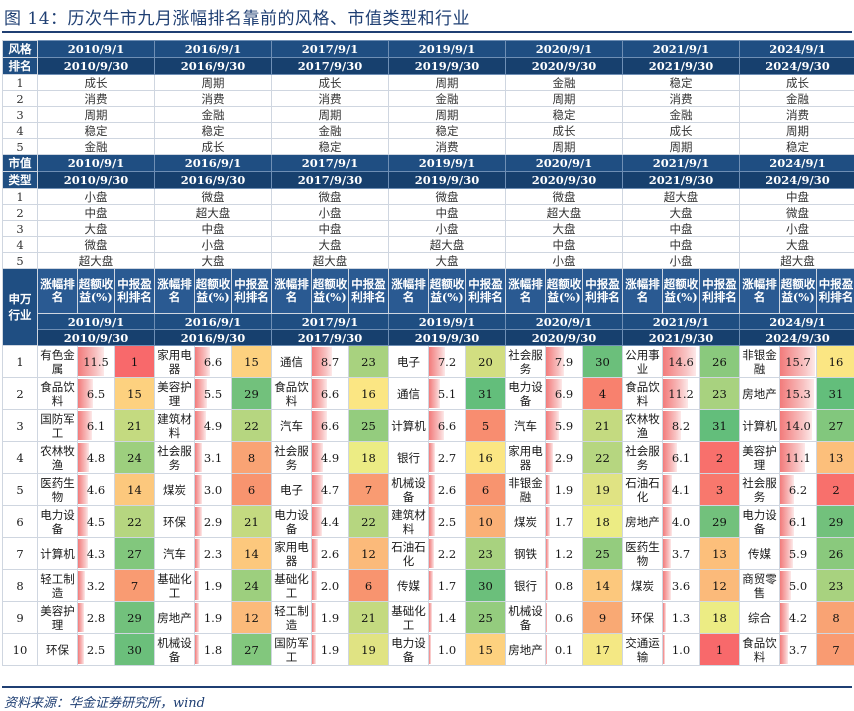  I want to click on profit-rank-cell: 30, so click(134, 649).